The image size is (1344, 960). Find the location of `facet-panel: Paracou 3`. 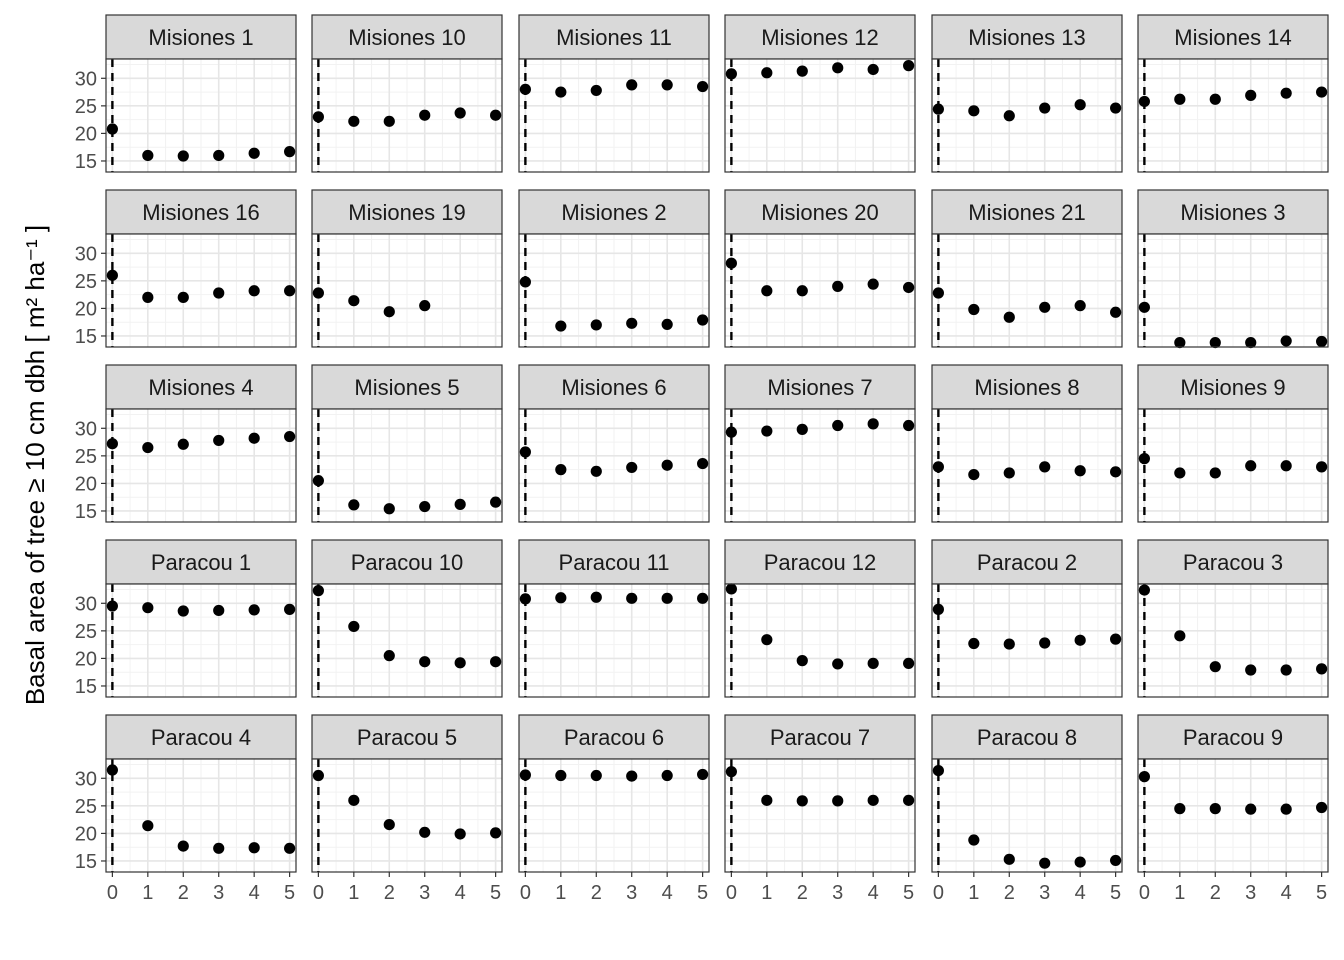

facet-panel: Paracou 3 is located at coordinates (1233, 618).